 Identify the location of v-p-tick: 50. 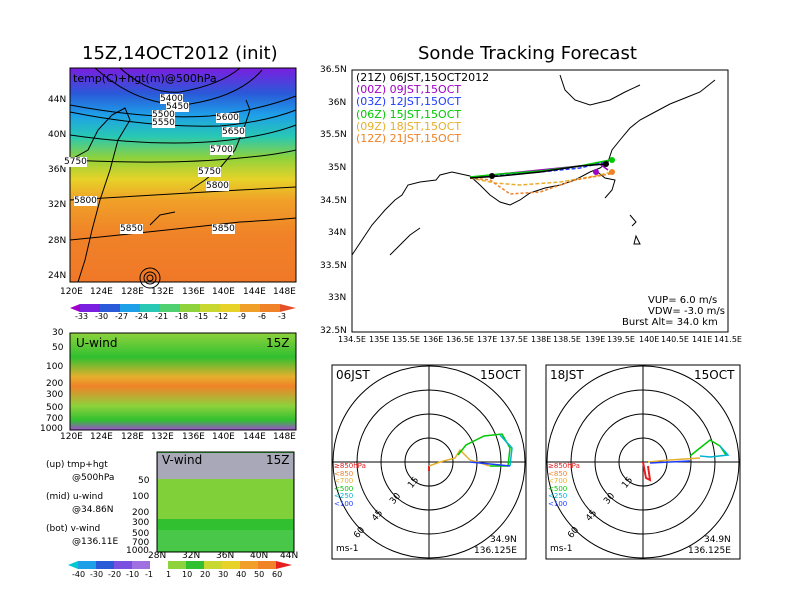
(144, 481).